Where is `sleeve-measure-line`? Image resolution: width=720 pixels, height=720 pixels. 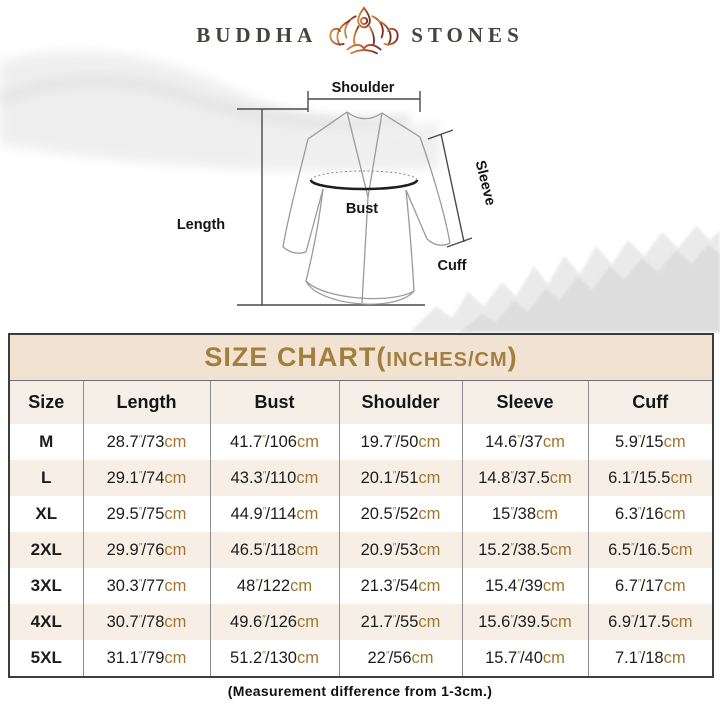 sleeve-measure-line is located at coordinates (452, 188).